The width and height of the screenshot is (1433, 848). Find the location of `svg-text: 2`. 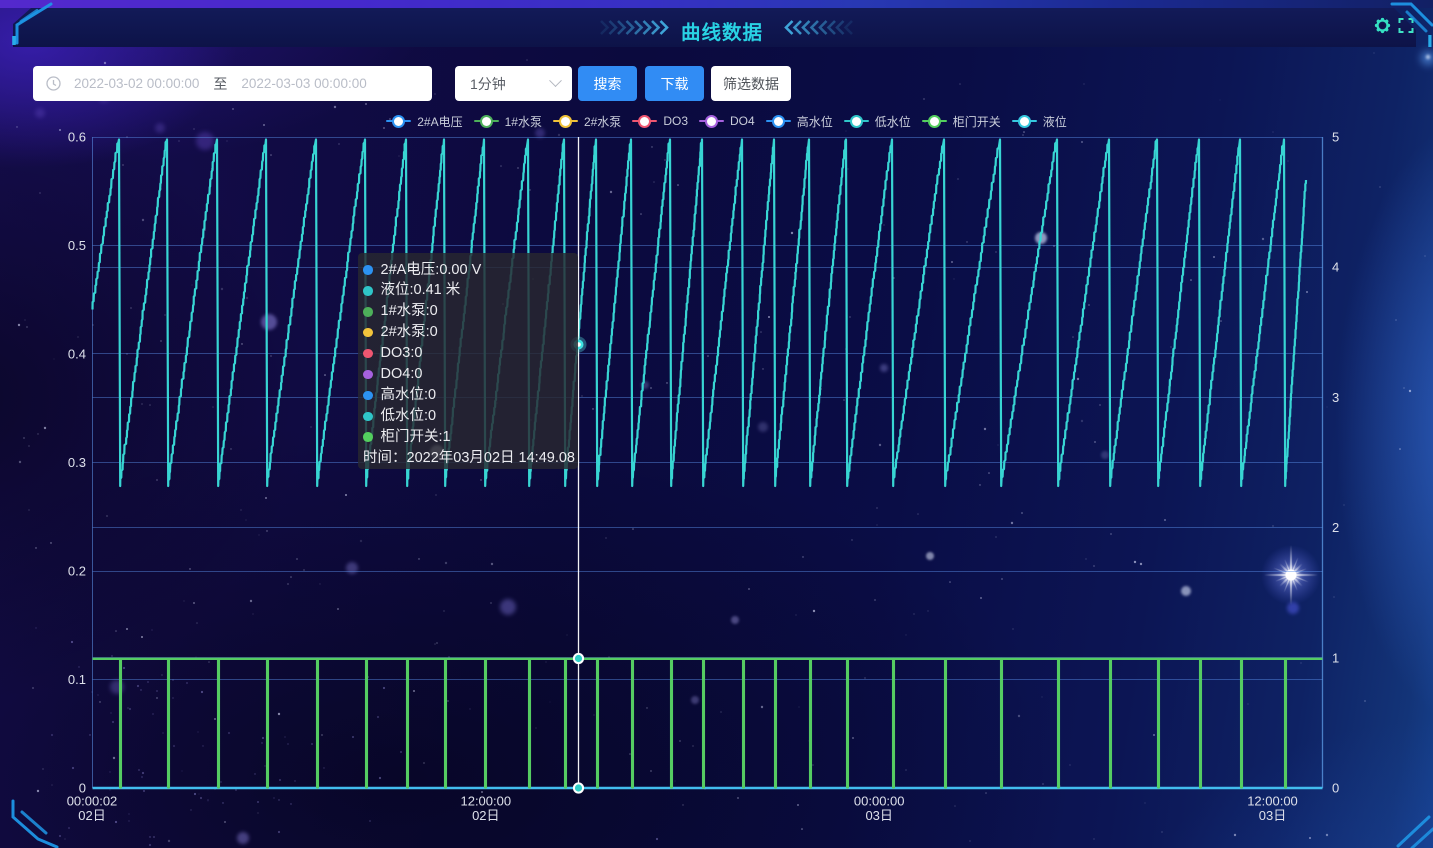

svg-text: 2 is located at coordinates (1335, 527).